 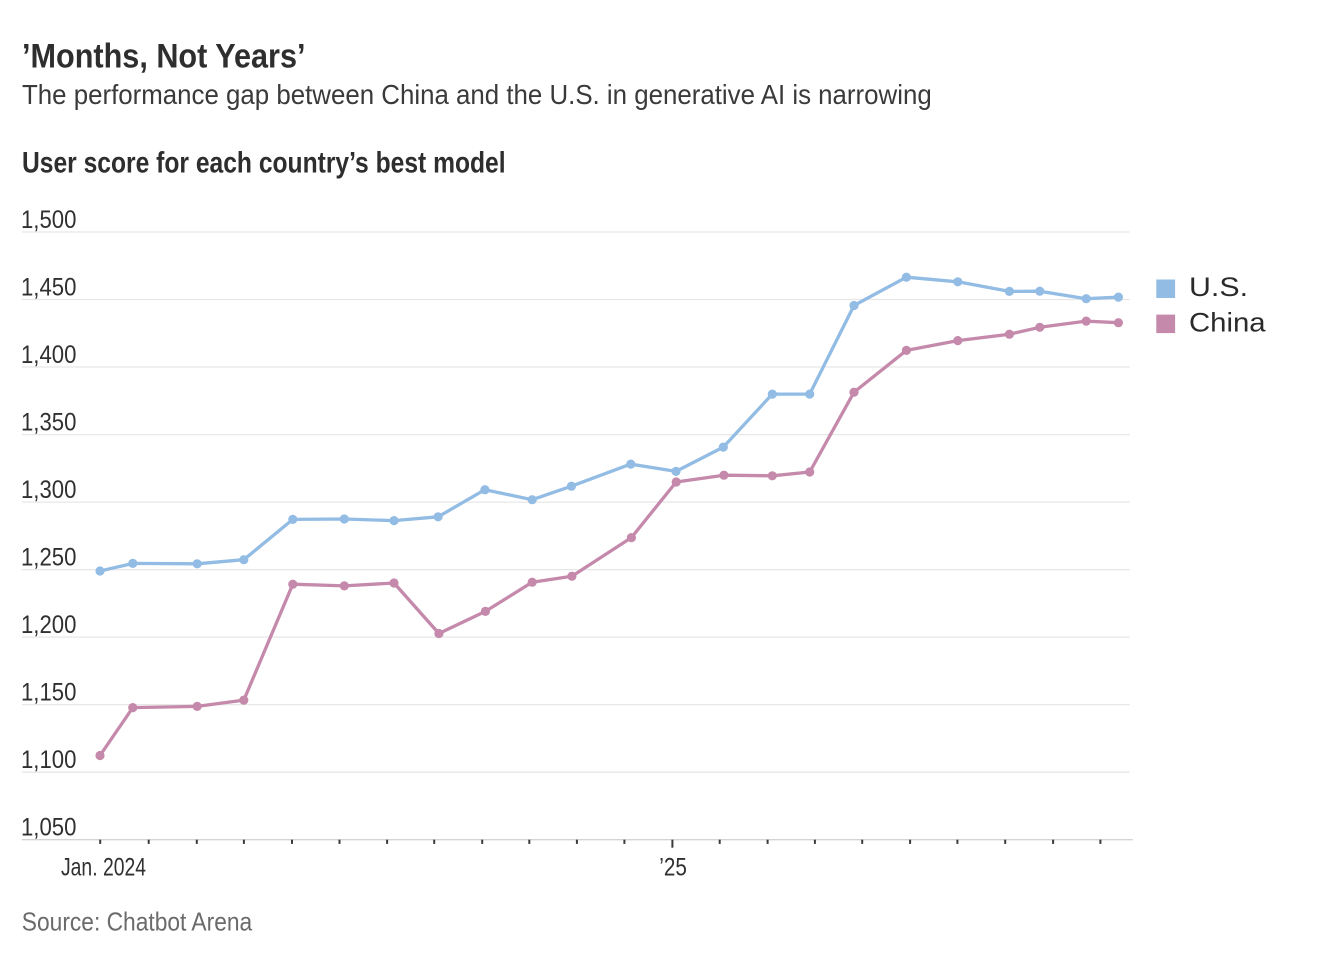 I want to click on svg-text: China, so click(x=1228, y=322).